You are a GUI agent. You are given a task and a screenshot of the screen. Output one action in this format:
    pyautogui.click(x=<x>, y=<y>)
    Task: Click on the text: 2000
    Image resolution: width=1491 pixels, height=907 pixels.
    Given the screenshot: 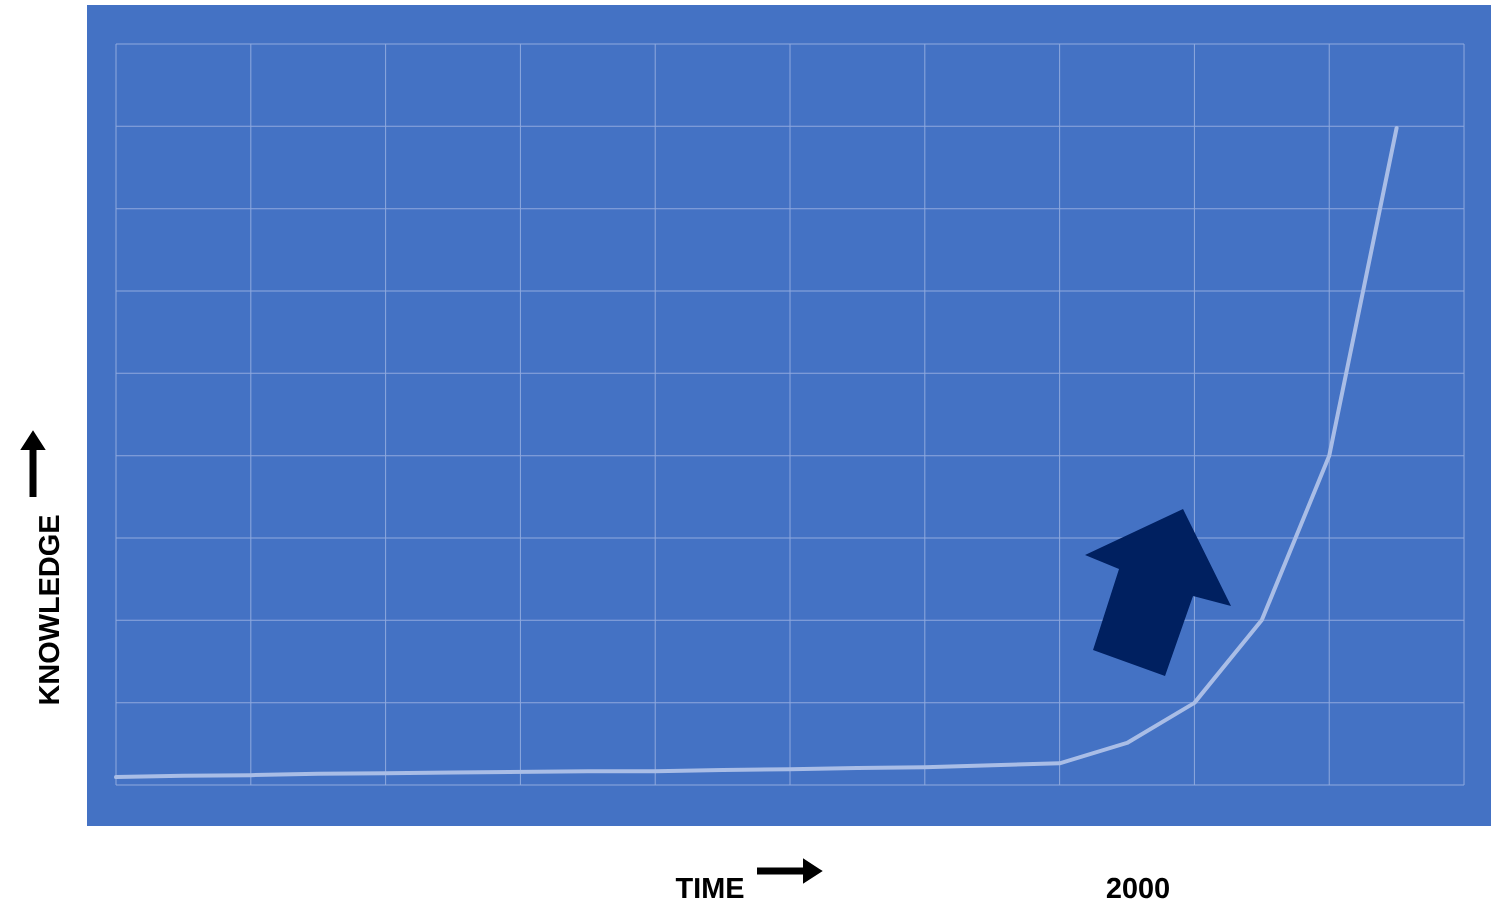 What is the action you would take?
    pyautogui.click(x=1137, y=888)
    